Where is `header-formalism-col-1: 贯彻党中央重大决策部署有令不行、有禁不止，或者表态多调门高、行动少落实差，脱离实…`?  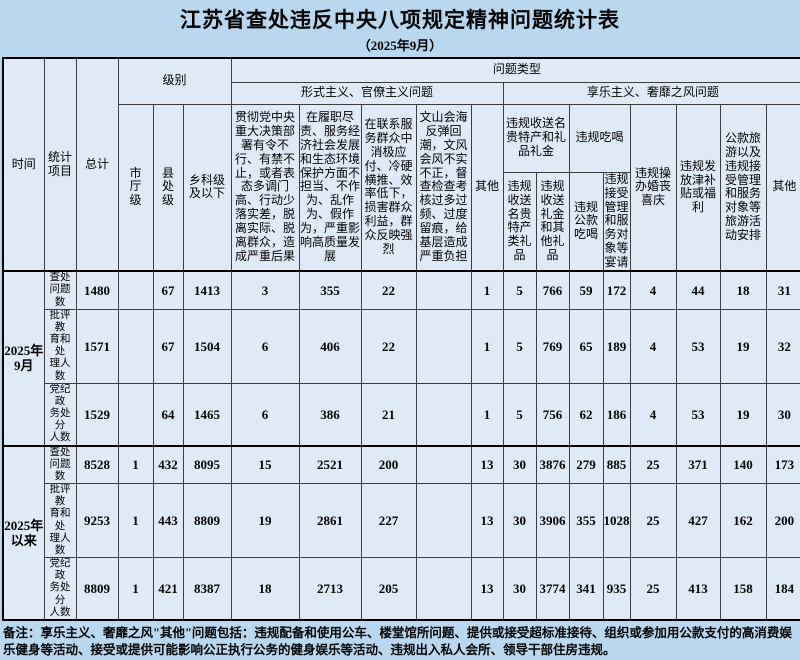 header-formalism-col-1: 贯彻党中央重大决策部署有令不行、有禁不止，或者表态多调门高、行动少落实差，脱离实… is located at coordinates (265, 187).